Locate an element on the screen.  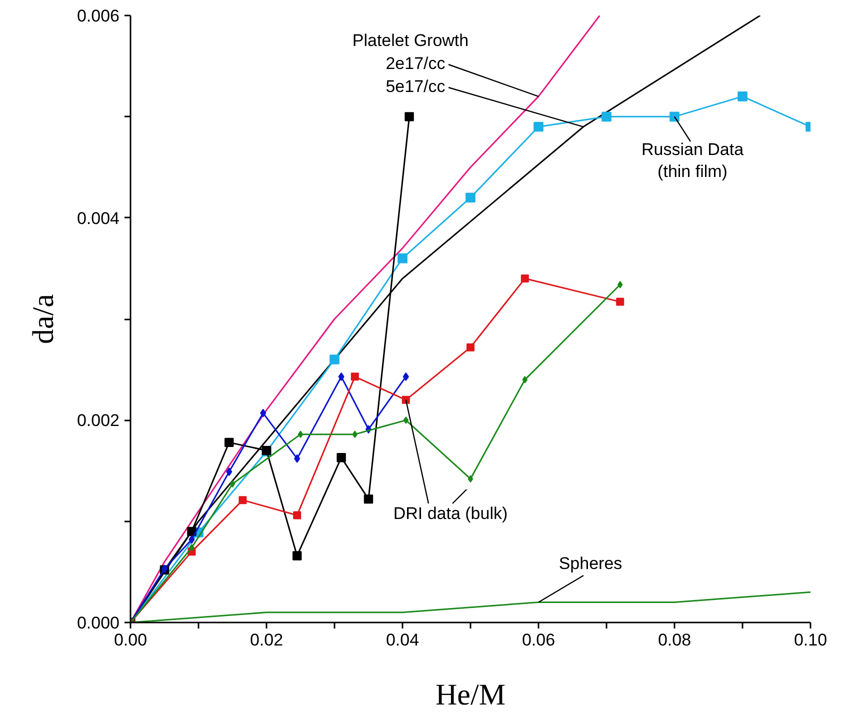
x-tick-label: 0.04 is located at coordinates (403, 640).